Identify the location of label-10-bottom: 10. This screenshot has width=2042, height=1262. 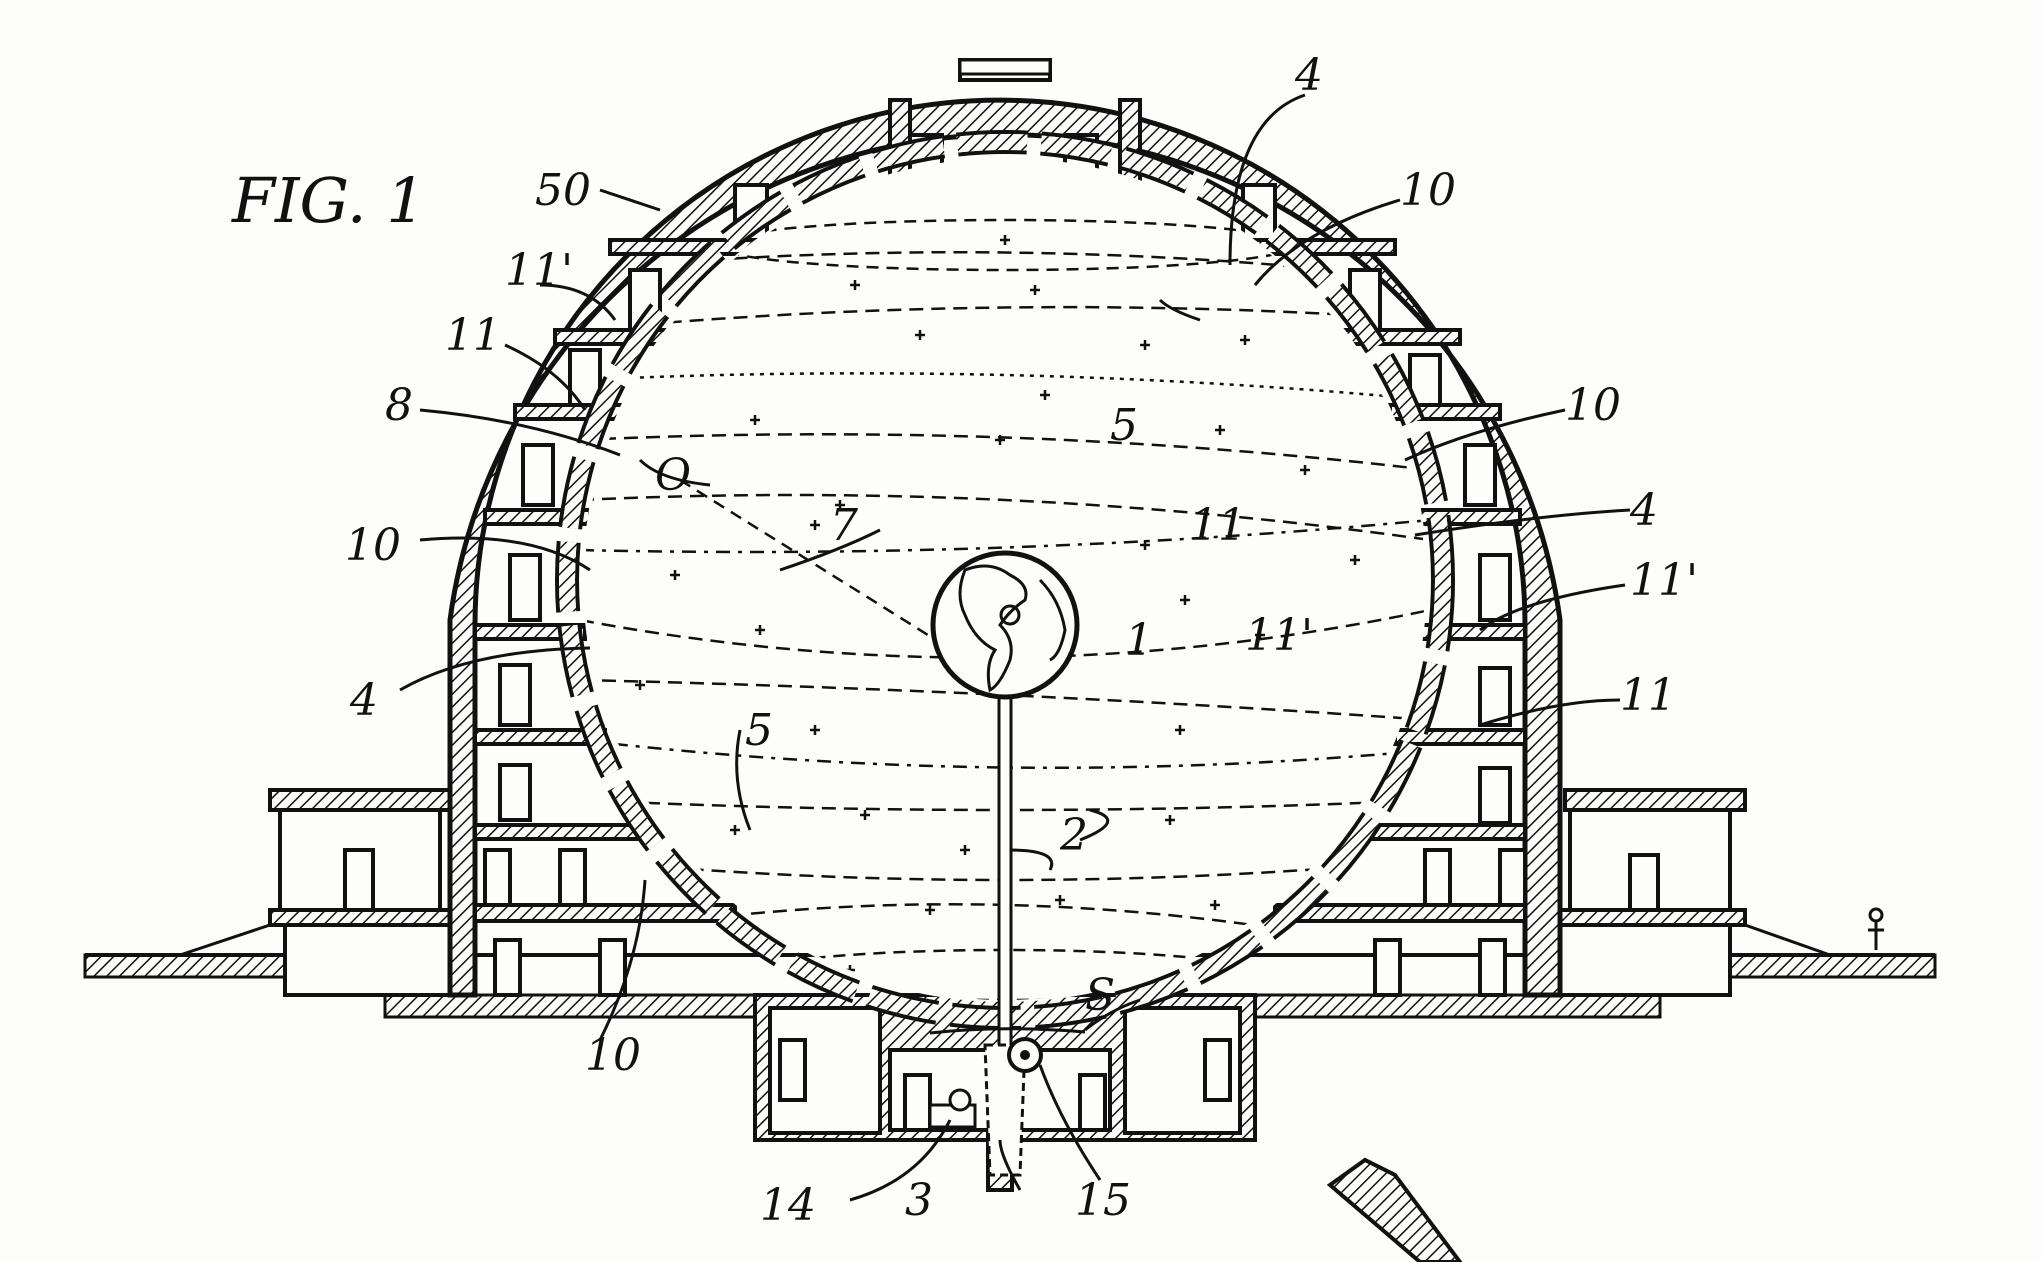
(613, 1055).